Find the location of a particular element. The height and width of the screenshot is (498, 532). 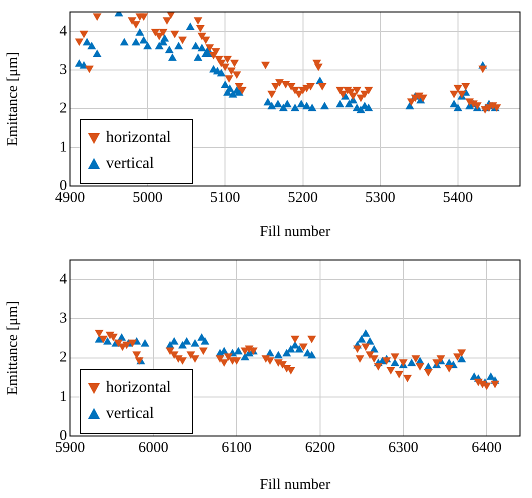

x-tick-label: 5200 is located at coordinates (303, 198).